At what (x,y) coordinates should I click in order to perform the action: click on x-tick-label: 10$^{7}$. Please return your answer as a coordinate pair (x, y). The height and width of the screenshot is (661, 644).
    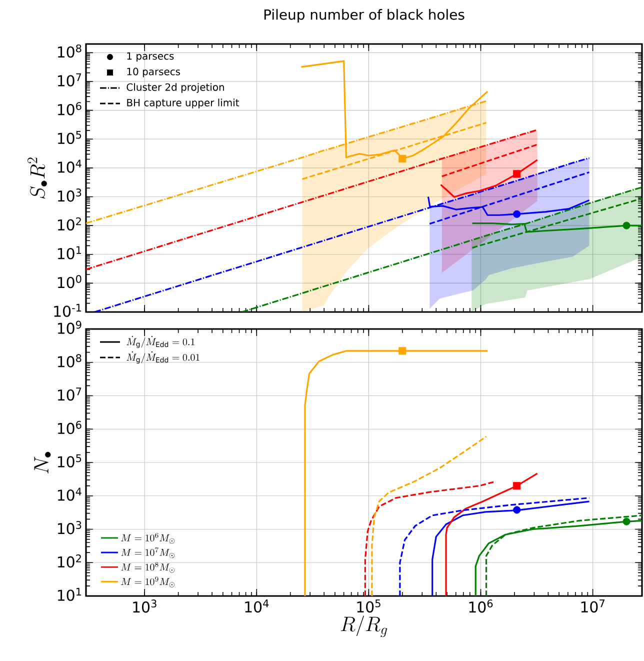
    Looking at the image, I should click on (592, 606).